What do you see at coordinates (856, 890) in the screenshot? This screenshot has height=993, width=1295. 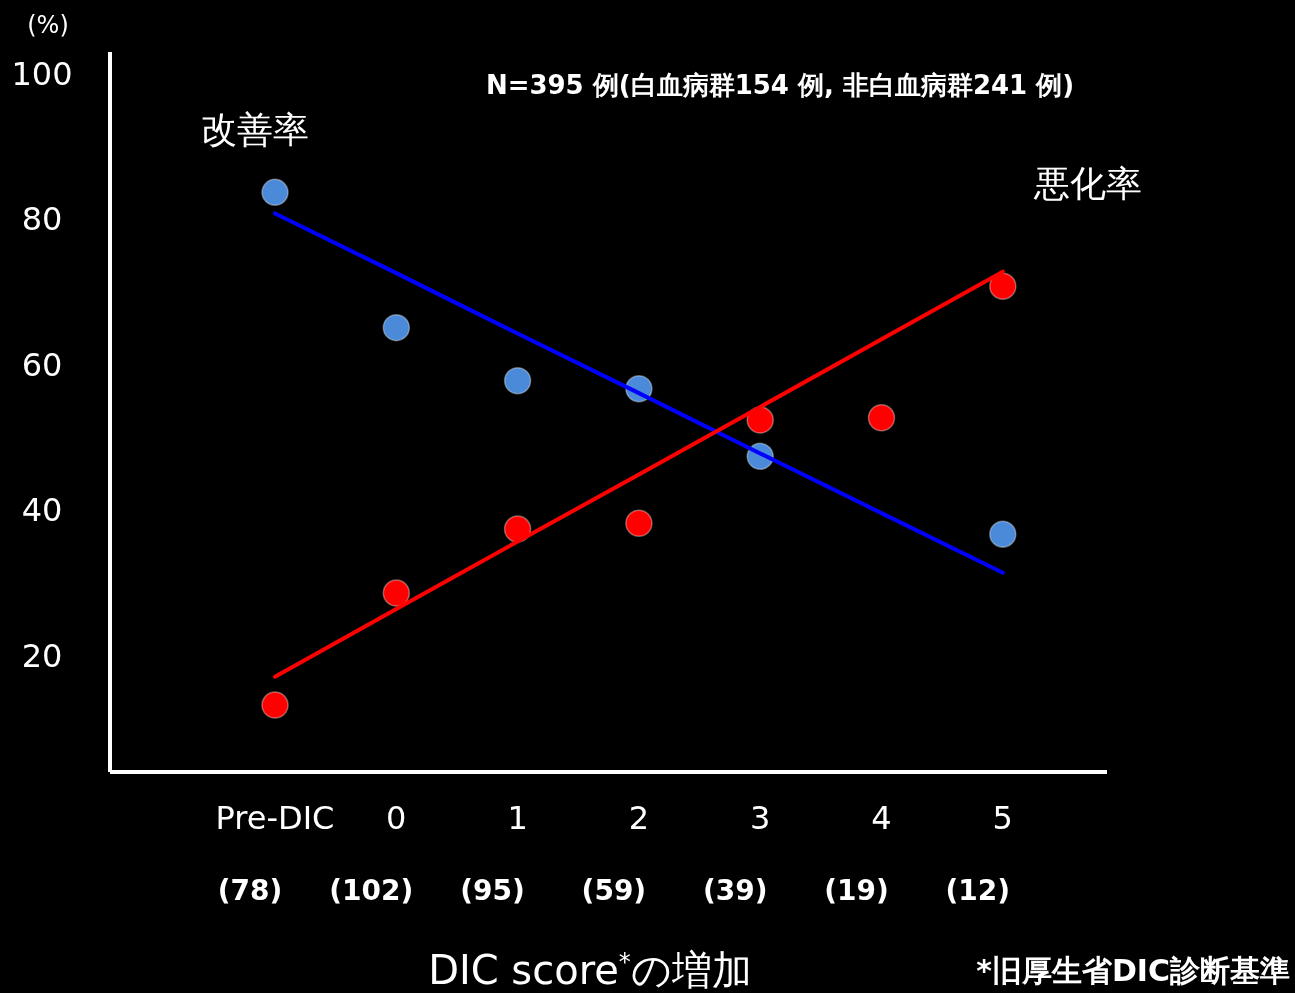 I see `text: (19)` at bounding box center [856, 890].